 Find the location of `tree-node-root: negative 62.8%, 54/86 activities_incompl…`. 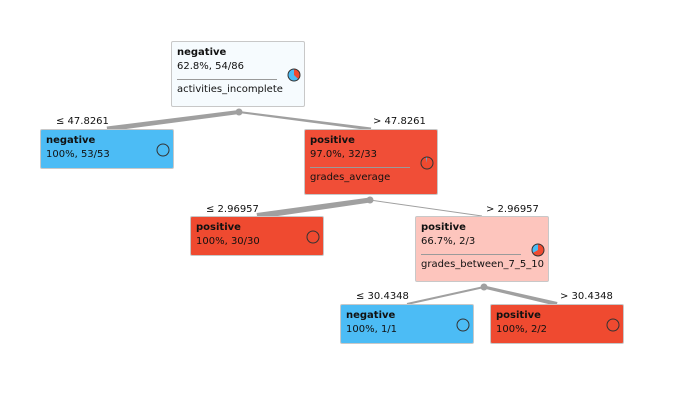

tree-node-root: negative 62.8%, 54/86 activities_incompl… is located at coordinates (238, 74).